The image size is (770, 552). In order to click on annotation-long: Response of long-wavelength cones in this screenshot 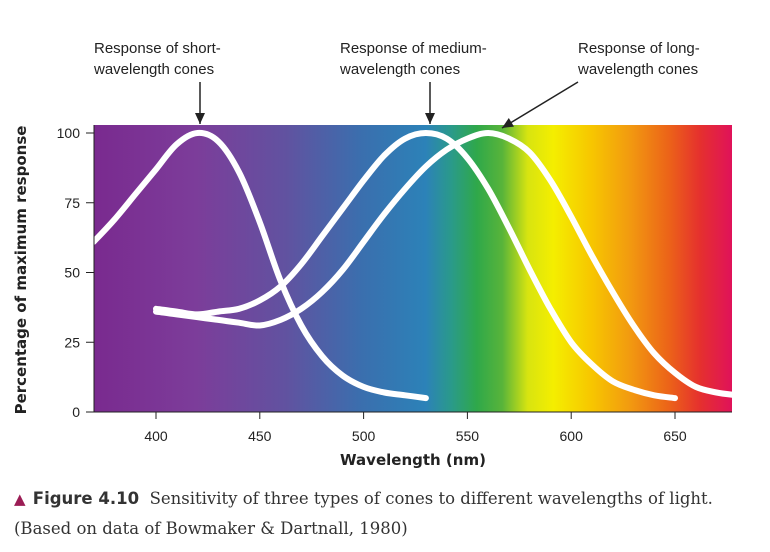, I will do `click(600, 84)`.